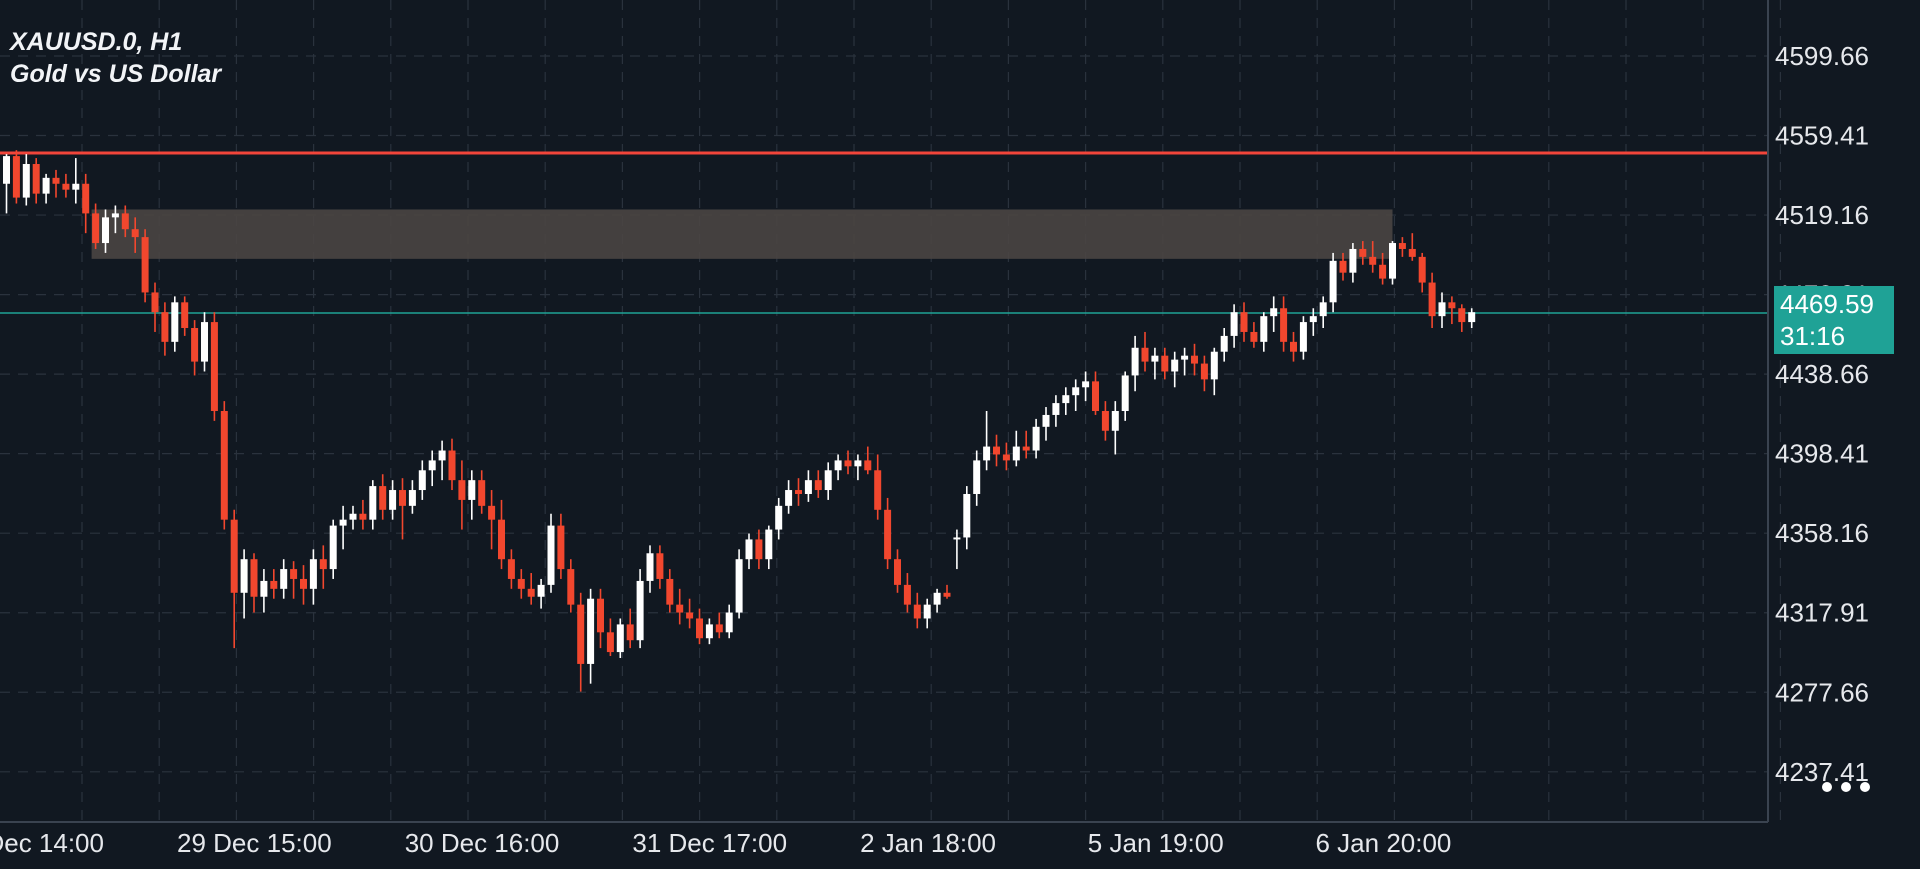 This screenshot has height=869, width=1920. I want to click on y-tick-label: 4237.41, so click(1822, 772).